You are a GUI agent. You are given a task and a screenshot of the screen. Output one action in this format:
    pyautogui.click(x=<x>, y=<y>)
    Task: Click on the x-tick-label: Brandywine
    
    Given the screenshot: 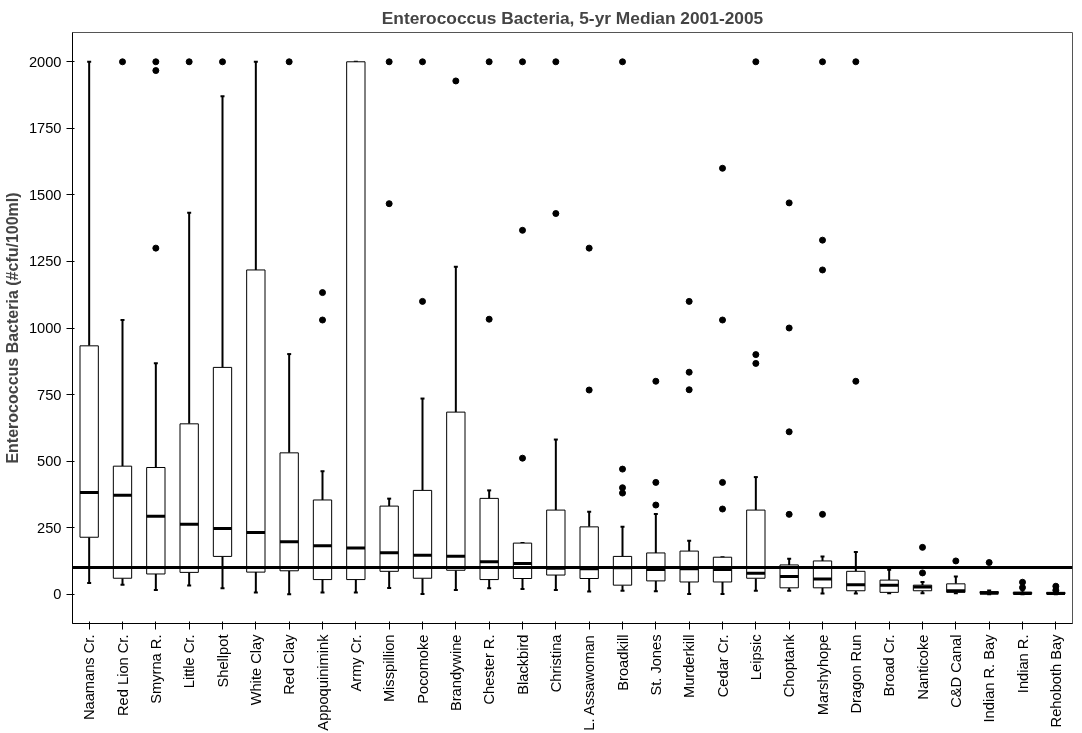 What is the action you would take?
    pyautogui.click(x=455, y=673)
    